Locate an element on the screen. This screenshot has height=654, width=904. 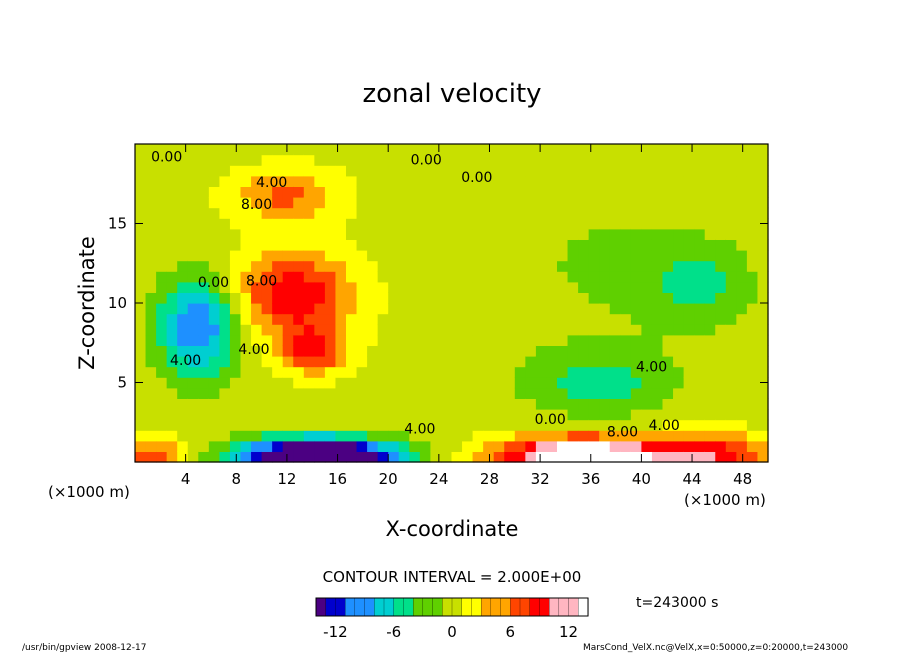
colorbar-swatch is located at coordinates (573, 607).